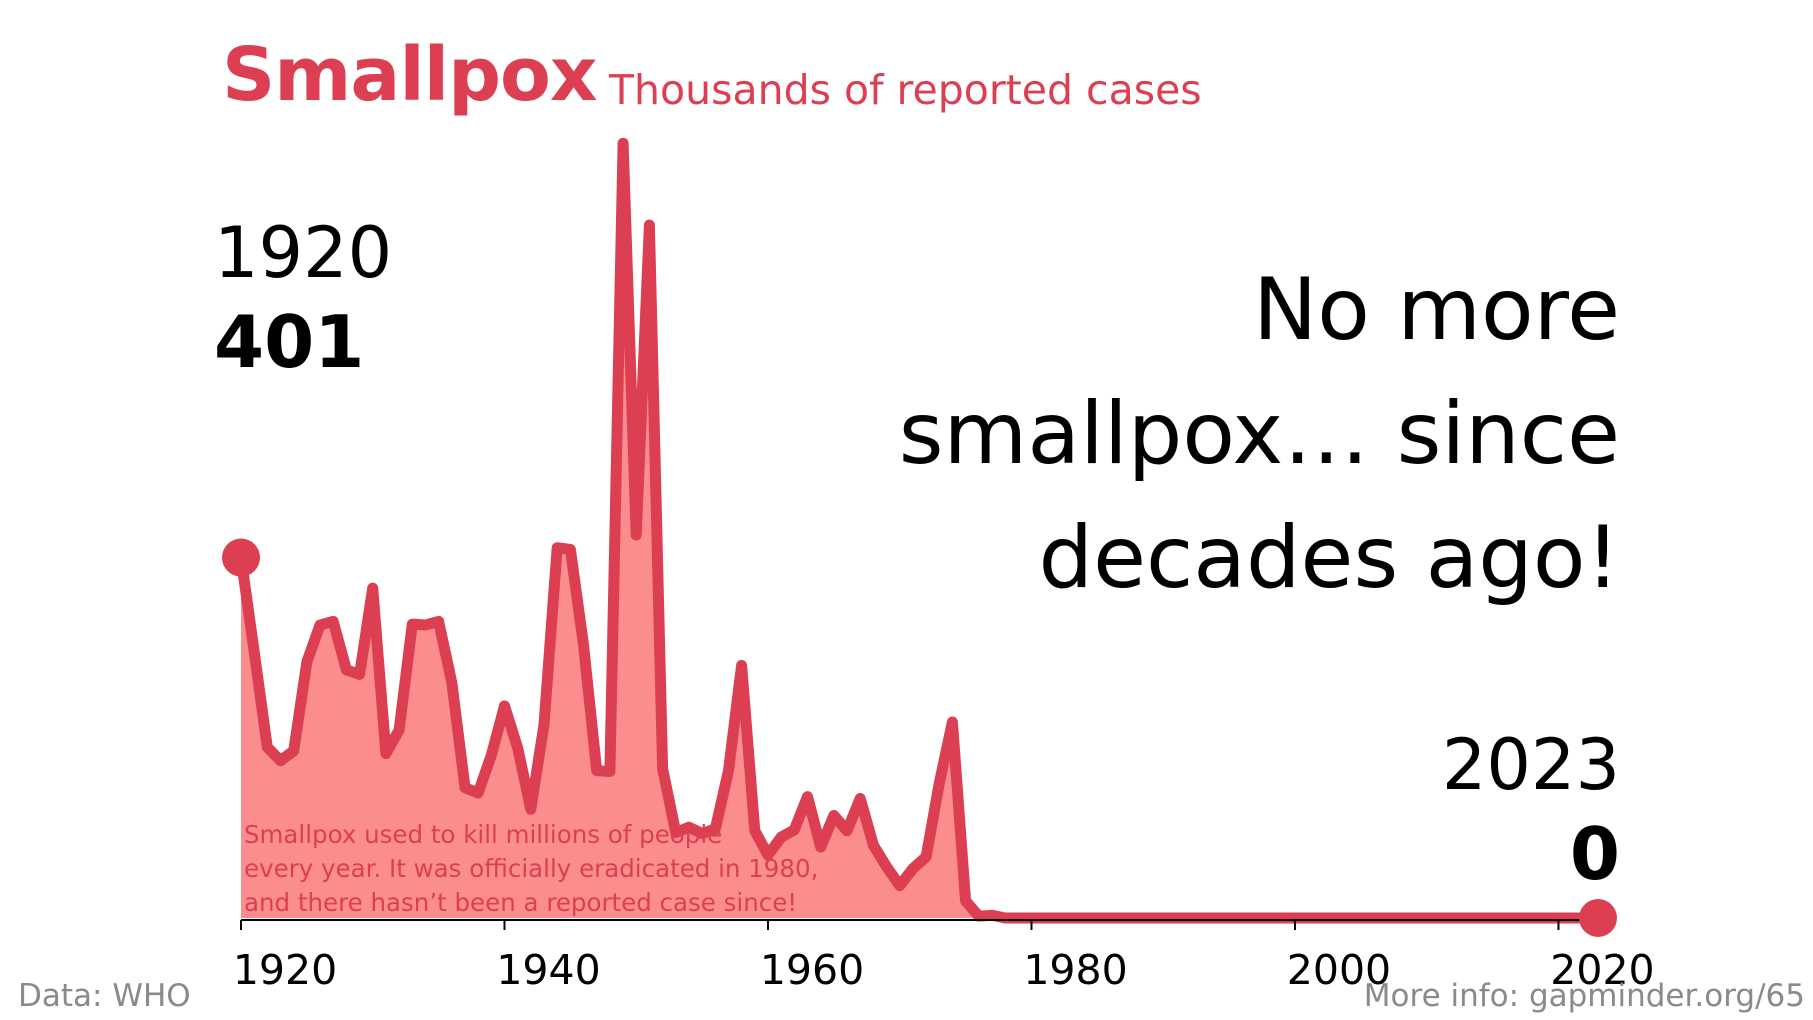 Image resolution: width=1813 pixels, height=1020 pixels. What do you see at coordinates (289, 342) in the screenshot?
I see `start-value-label: 401` at bounding box center [289, 342].